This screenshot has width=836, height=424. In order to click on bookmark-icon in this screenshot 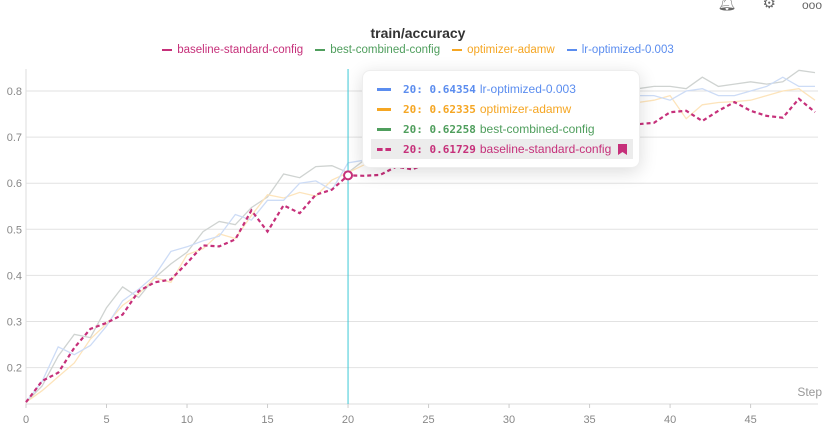, I will do `click(622, 149)`.